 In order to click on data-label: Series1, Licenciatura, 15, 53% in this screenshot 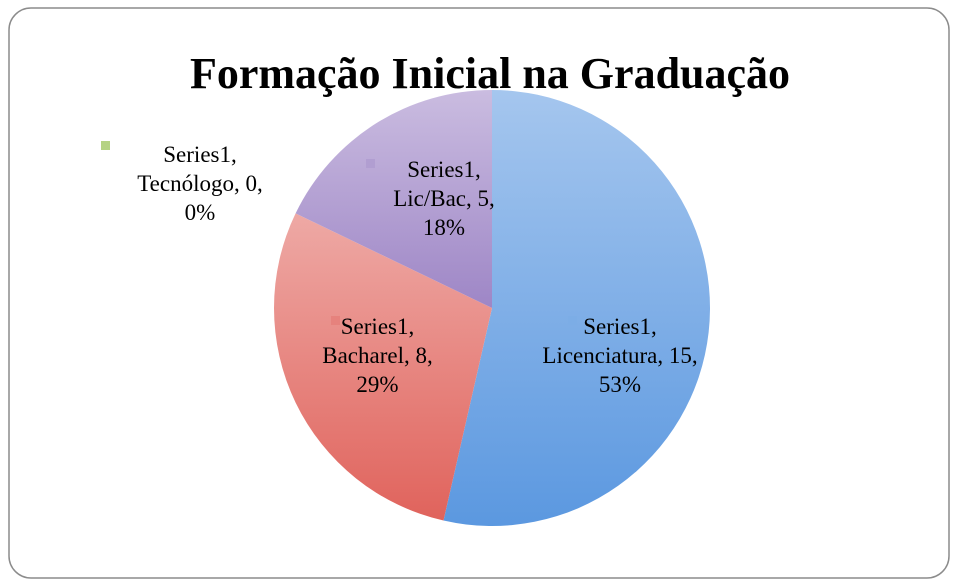, I will do `click(620, 355)`.